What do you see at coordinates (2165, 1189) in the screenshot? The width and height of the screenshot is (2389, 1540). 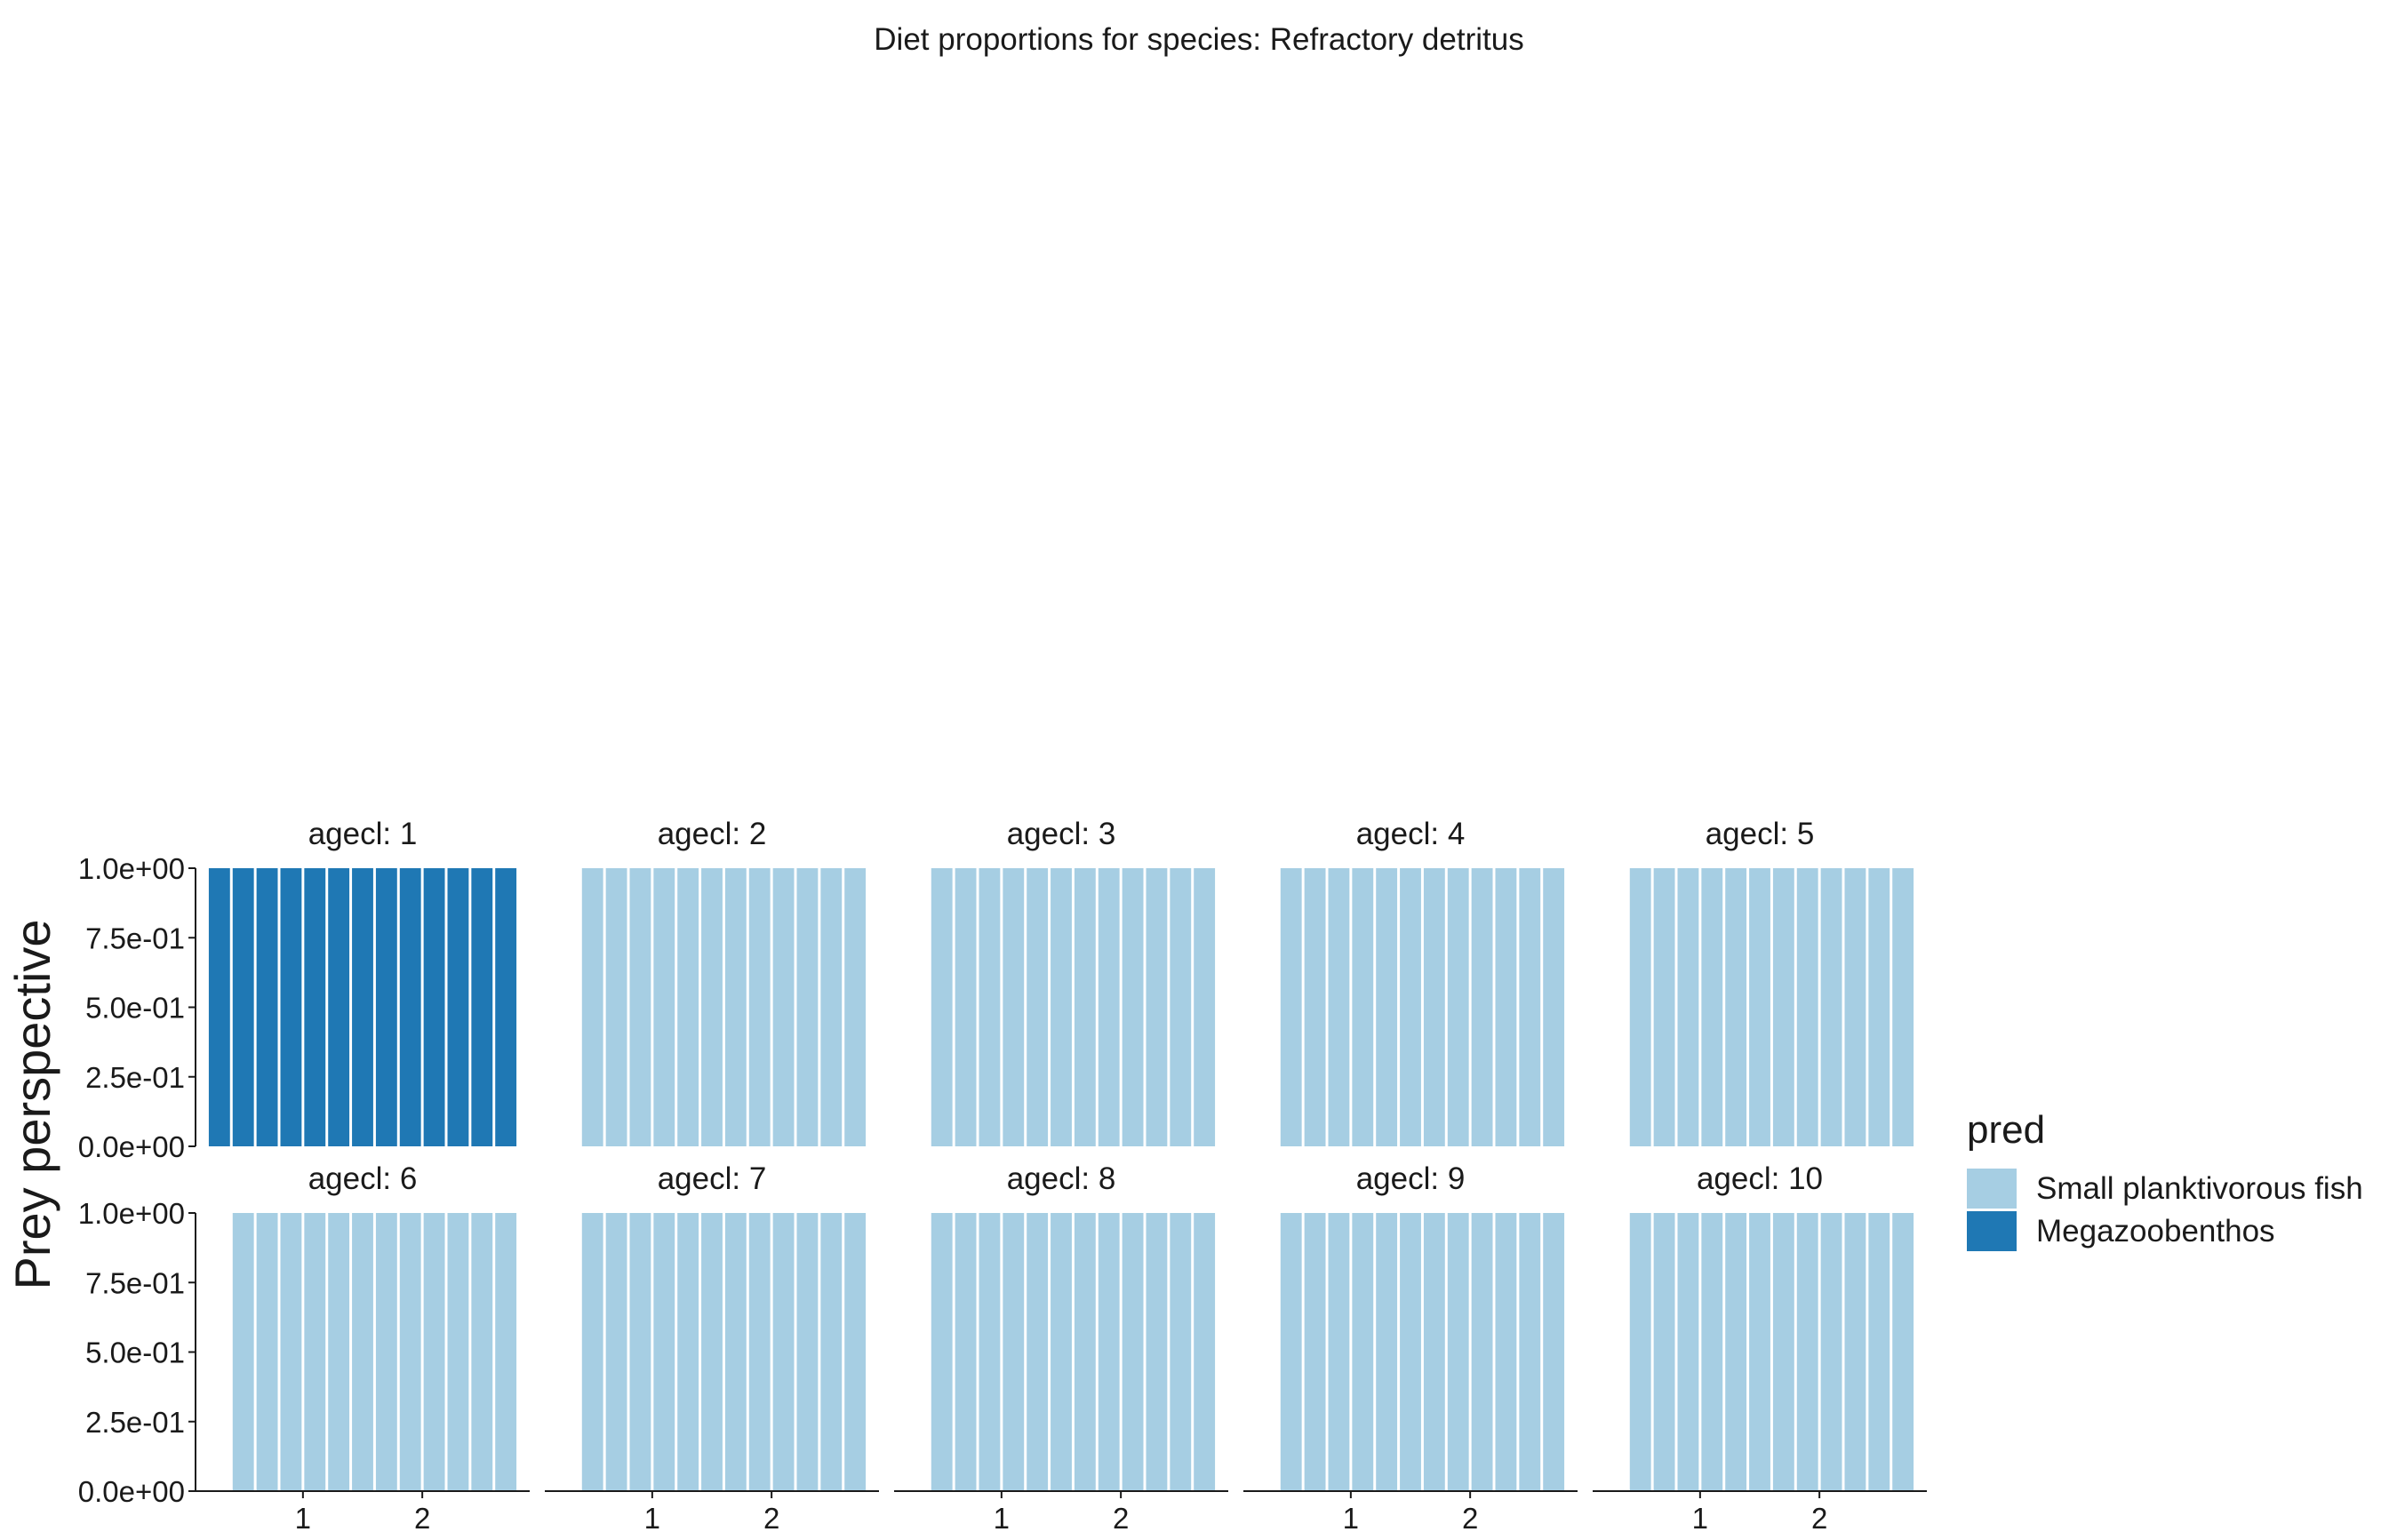 I see `legend-item: Small planktivorous fish` at bounding box center [2165, 1189].